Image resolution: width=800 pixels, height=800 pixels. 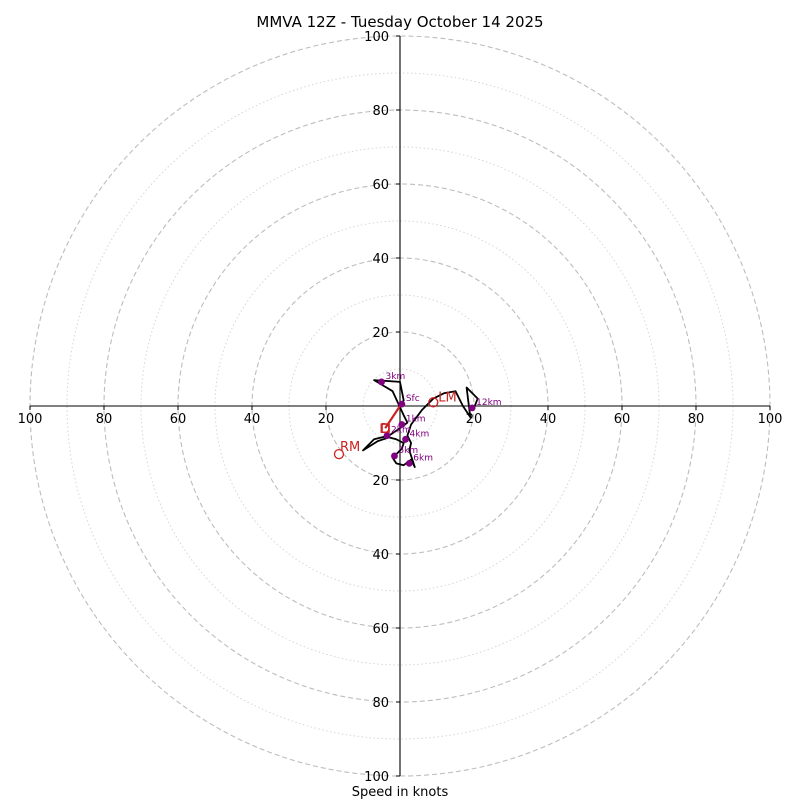 What do you see at coordinates (400, 792) in the screenshot?
I see `x-axis-label: Speed in knots` at bounding box center [400, 792].